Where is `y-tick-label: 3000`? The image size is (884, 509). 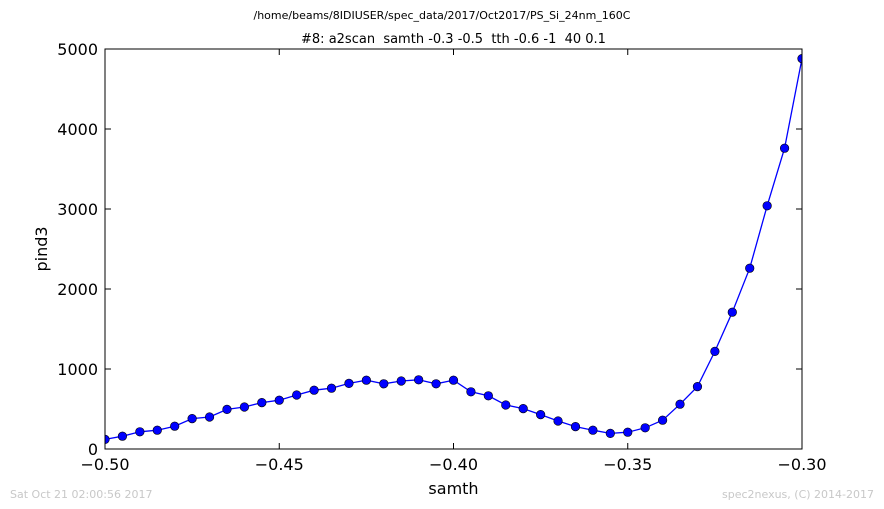 y-tick-label: 3000 is located at coordinates (77, 209).